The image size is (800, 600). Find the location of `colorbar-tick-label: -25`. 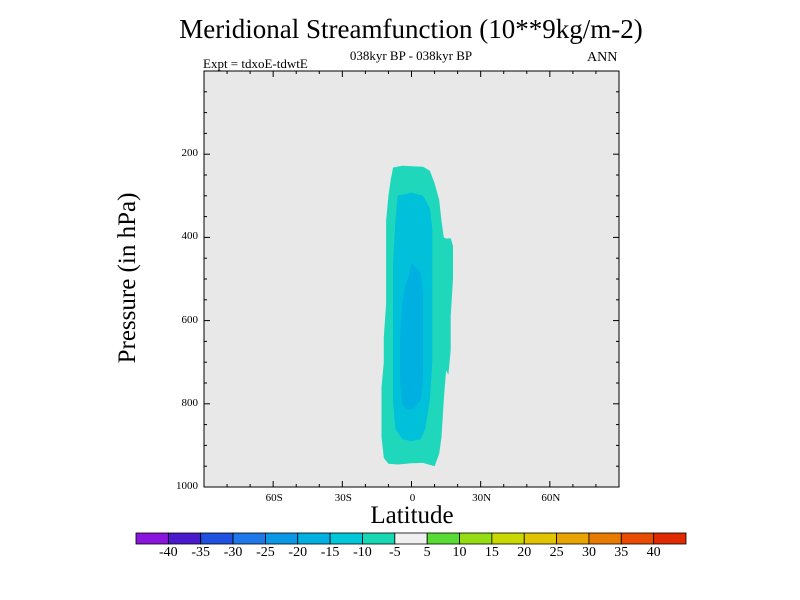

colorbar-tick-label: -25 is located at coordinates (265, 552).